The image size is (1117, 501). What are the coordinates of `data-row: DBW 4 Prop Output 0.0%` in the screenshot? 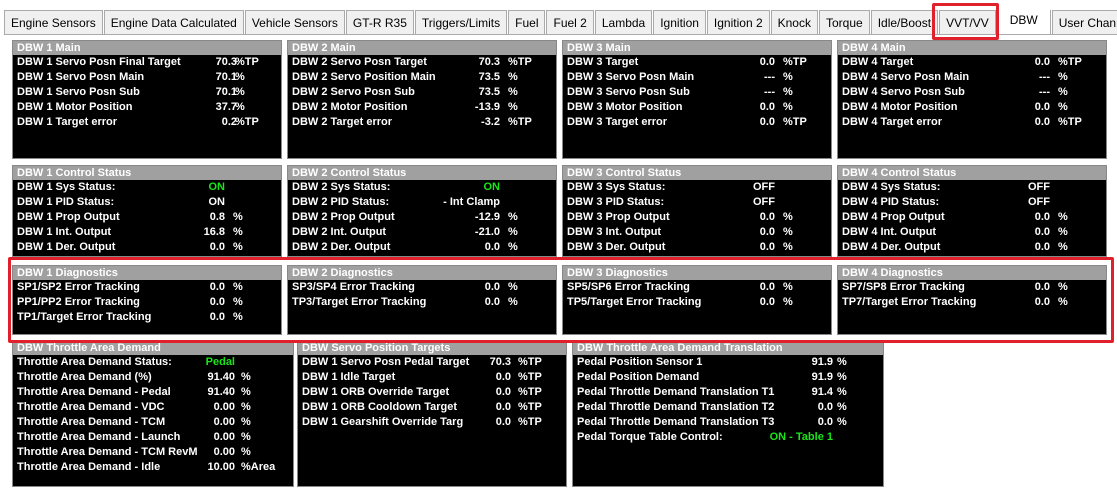 It's located at (972, 217).